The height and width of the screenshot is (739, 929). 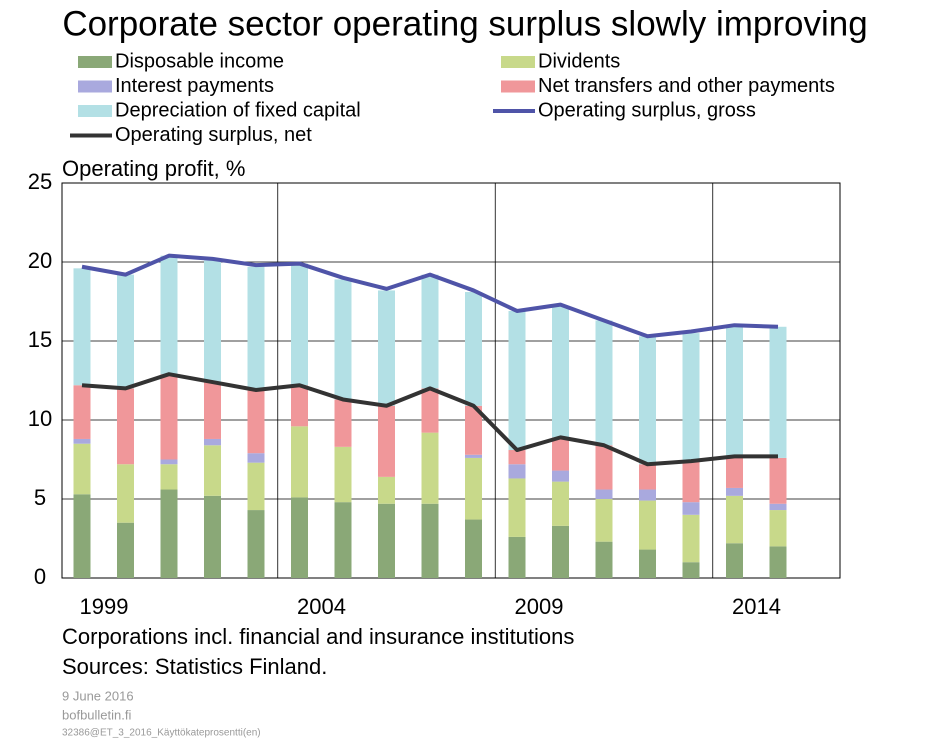 I want to click on y-tick-label: 10, so click(x=40, y=418).